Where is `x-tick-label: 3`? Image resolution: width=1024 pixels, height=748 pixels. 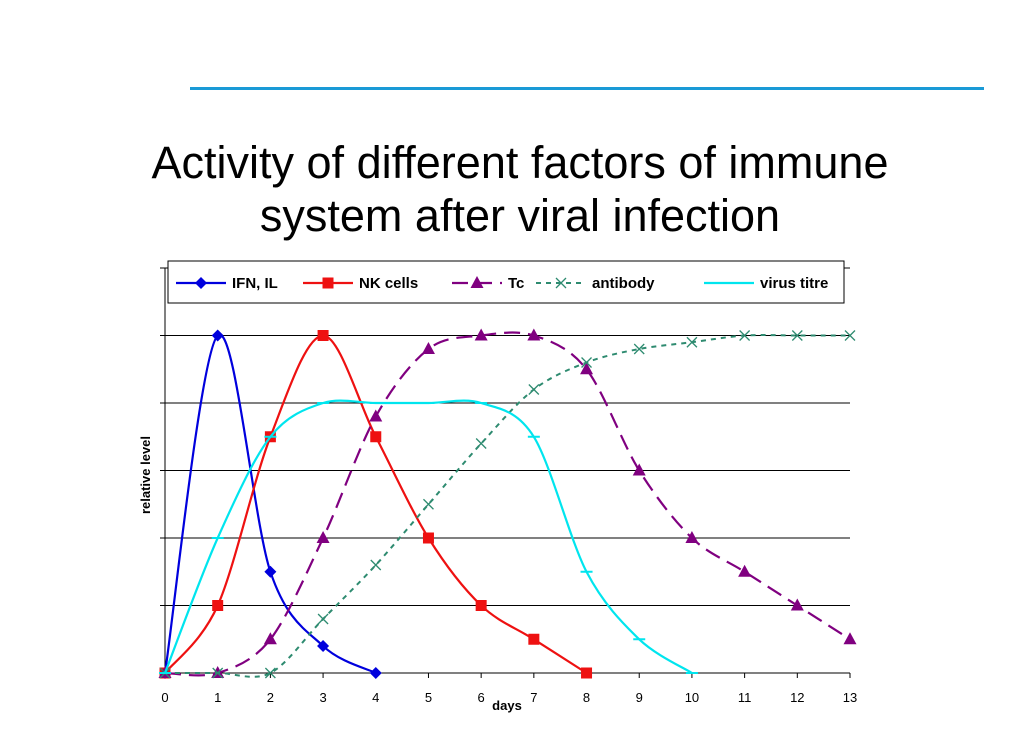 x-tick-label: 3 is located at coordinates (322, 697).